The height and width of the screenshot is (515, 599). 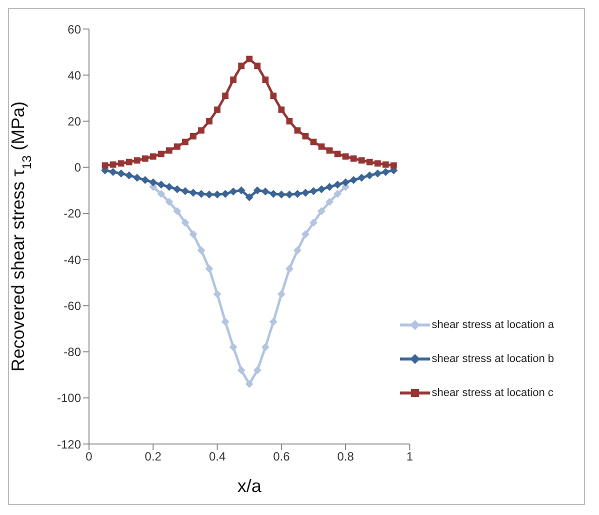 What do you see at coordinates (69, 398) in the screenshot?
I see `y-tick-label: -100` at bounding box center [69, 398].